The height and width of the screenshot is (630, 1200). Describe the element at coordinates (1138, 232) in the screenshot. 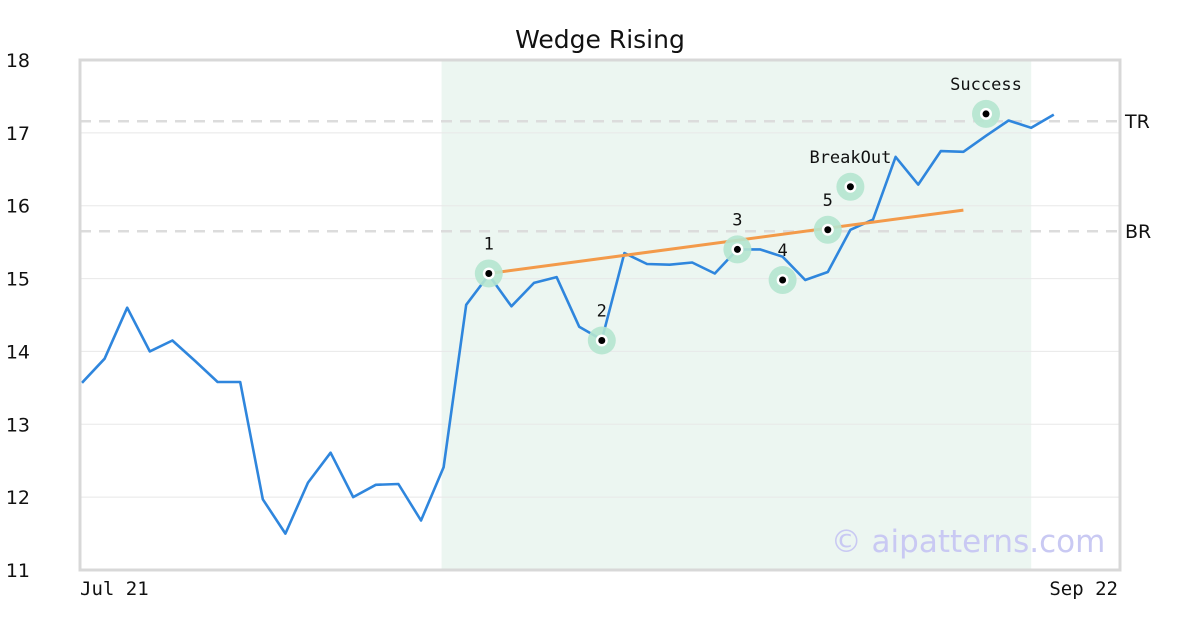

I see `level-label-br: BR` at that location.